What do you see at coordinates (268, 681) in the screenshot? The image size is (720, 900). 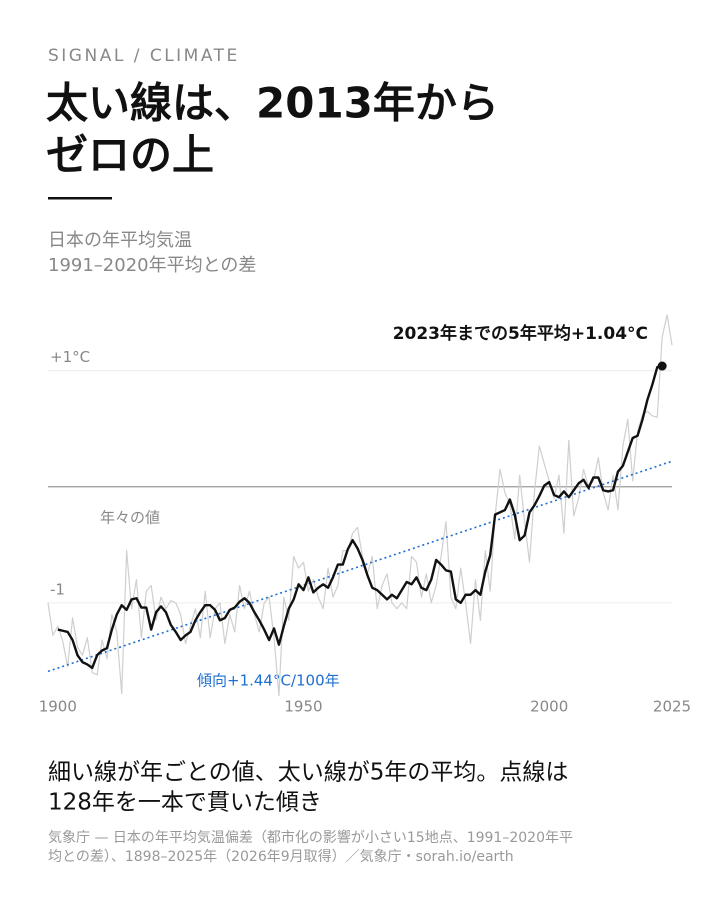 I see `trend-label: 傾向+1.44°C/100年` at bounding box center [268, 681].